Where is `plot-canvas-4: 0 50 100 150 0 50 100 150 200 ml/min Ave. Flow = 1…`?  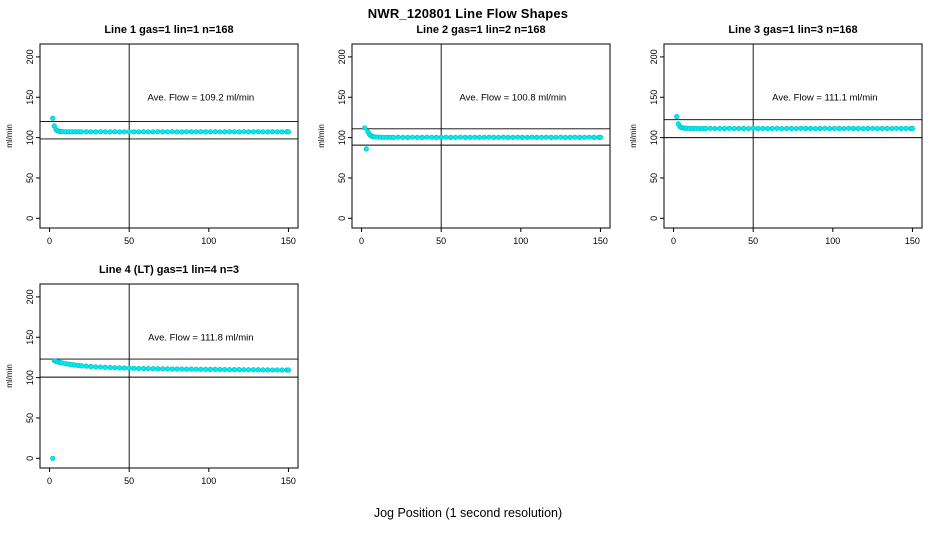 plot-canvas-4: 0 50 100 150 0 50 100 150 200 ml/min Ave. Flow = 1… is located at coordinates (152, 384).